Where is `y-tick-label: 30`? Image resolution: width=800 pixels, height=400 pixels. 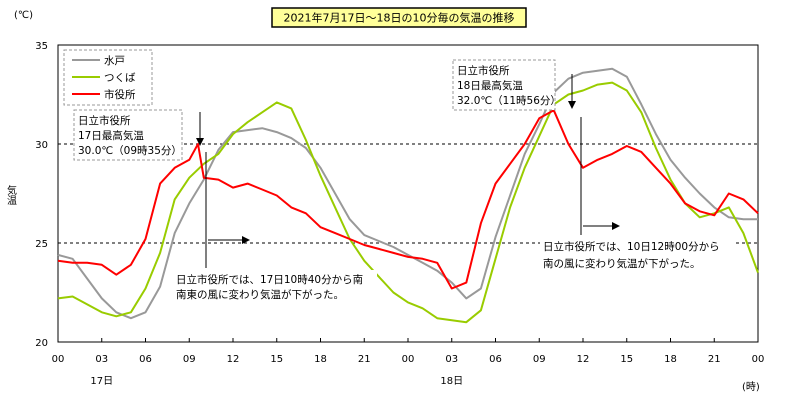
y-tick-label: 30 is located at coordinates (41, 145).